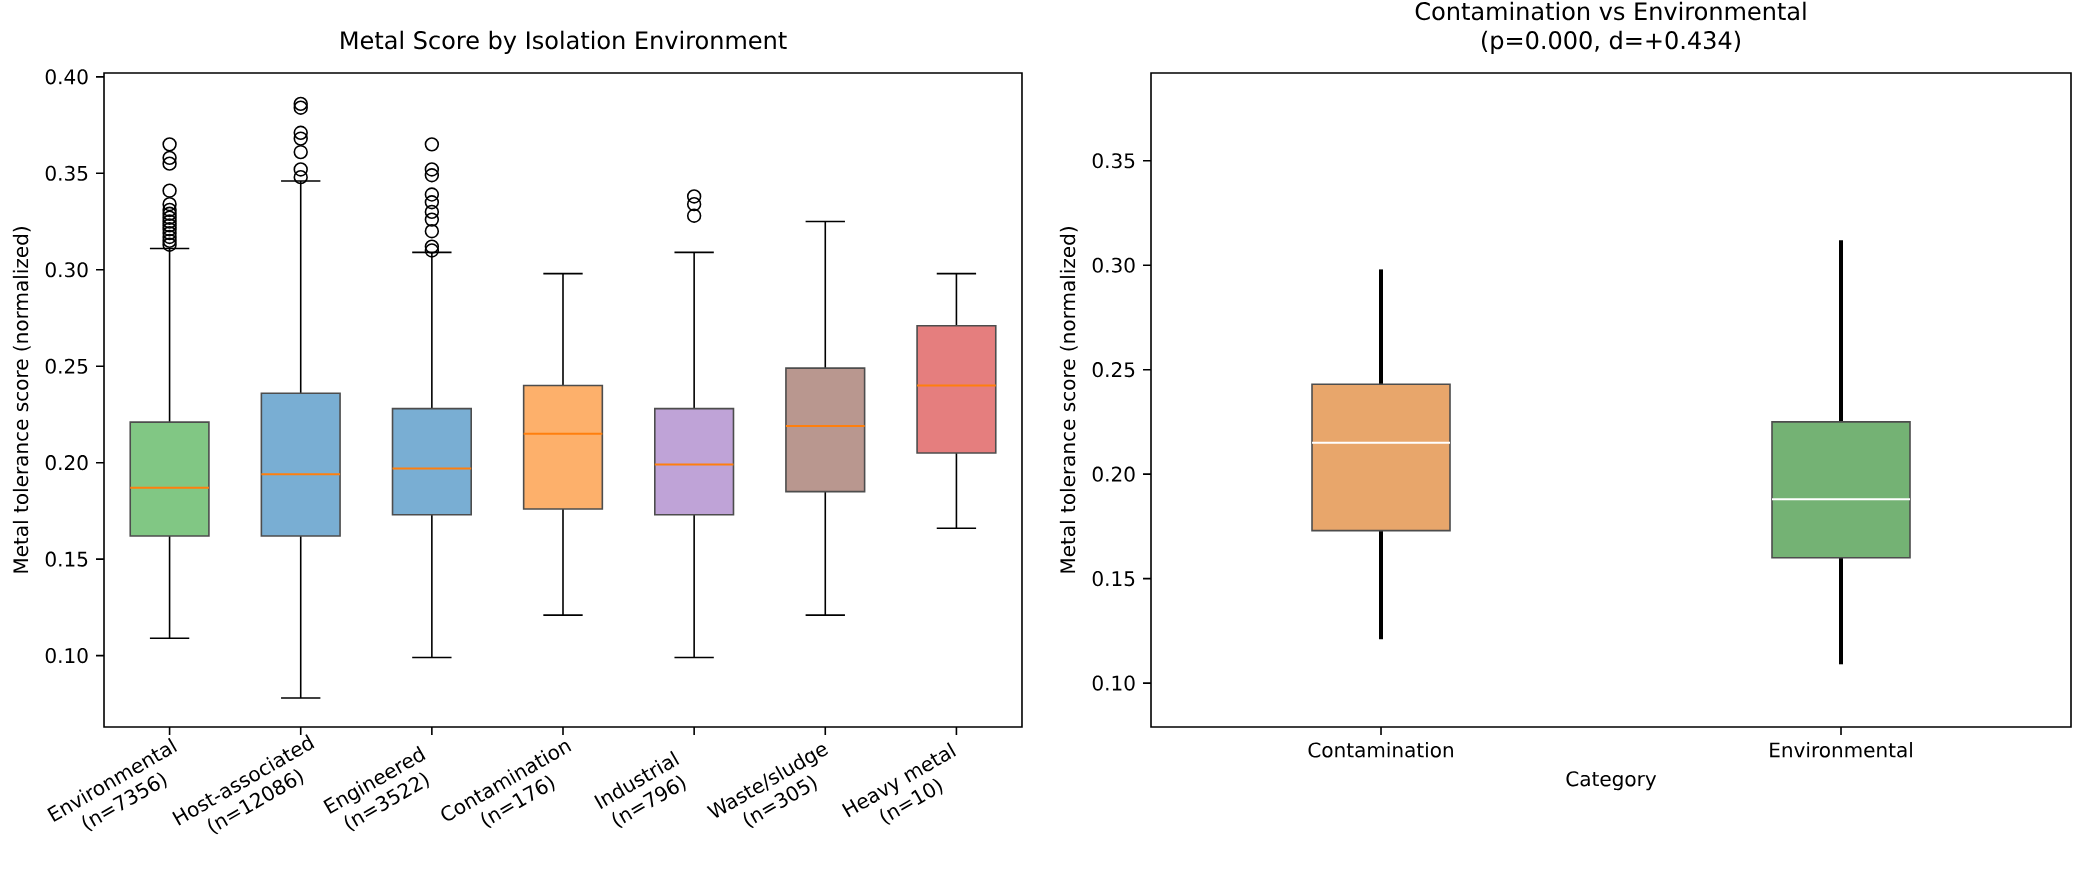 The width and height of the screenshot is (2084, 877). Describe the element at coordinates (564, 42) in the screenshot. I see `chart-title: Metal Score by Isolation Environment` at that location.